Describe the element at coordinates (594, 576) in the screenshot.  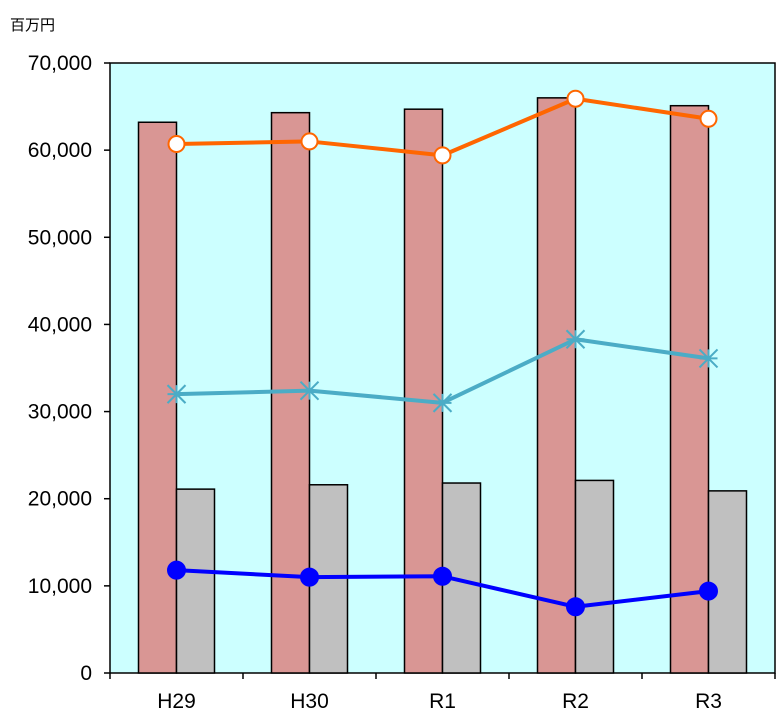
I see `bar-series-2-R2` at that location.